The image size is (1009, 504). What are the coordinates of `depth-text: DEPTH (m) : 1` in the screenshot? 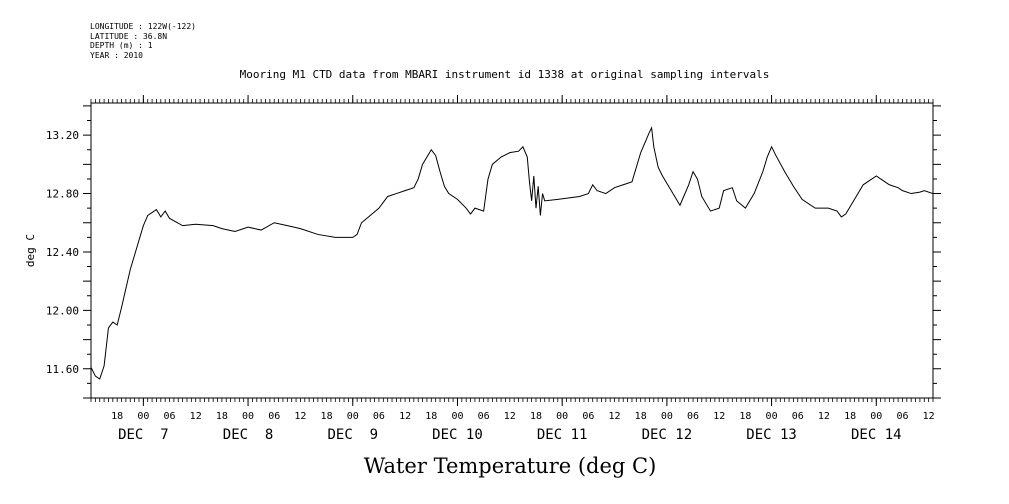 It's located at (121, 45).